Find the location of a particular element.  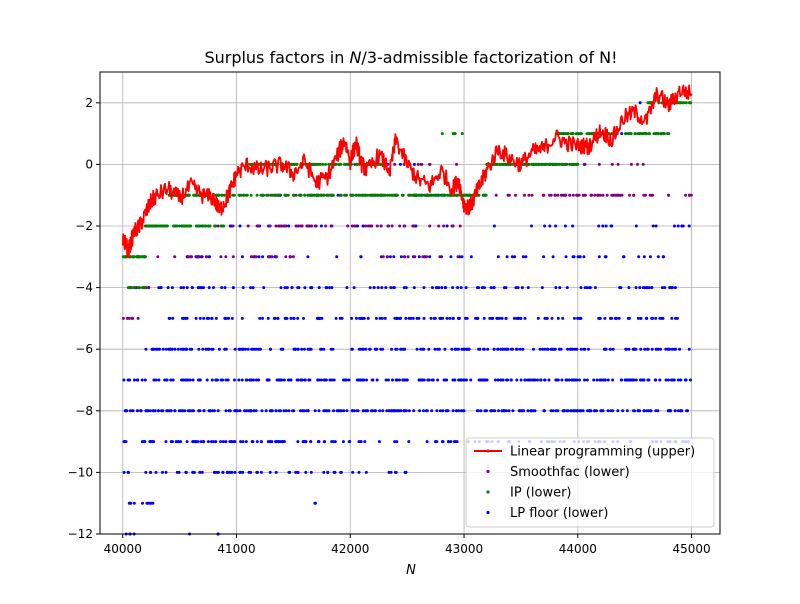

y-tick-label: −10 is located at coordinates (80, 472).